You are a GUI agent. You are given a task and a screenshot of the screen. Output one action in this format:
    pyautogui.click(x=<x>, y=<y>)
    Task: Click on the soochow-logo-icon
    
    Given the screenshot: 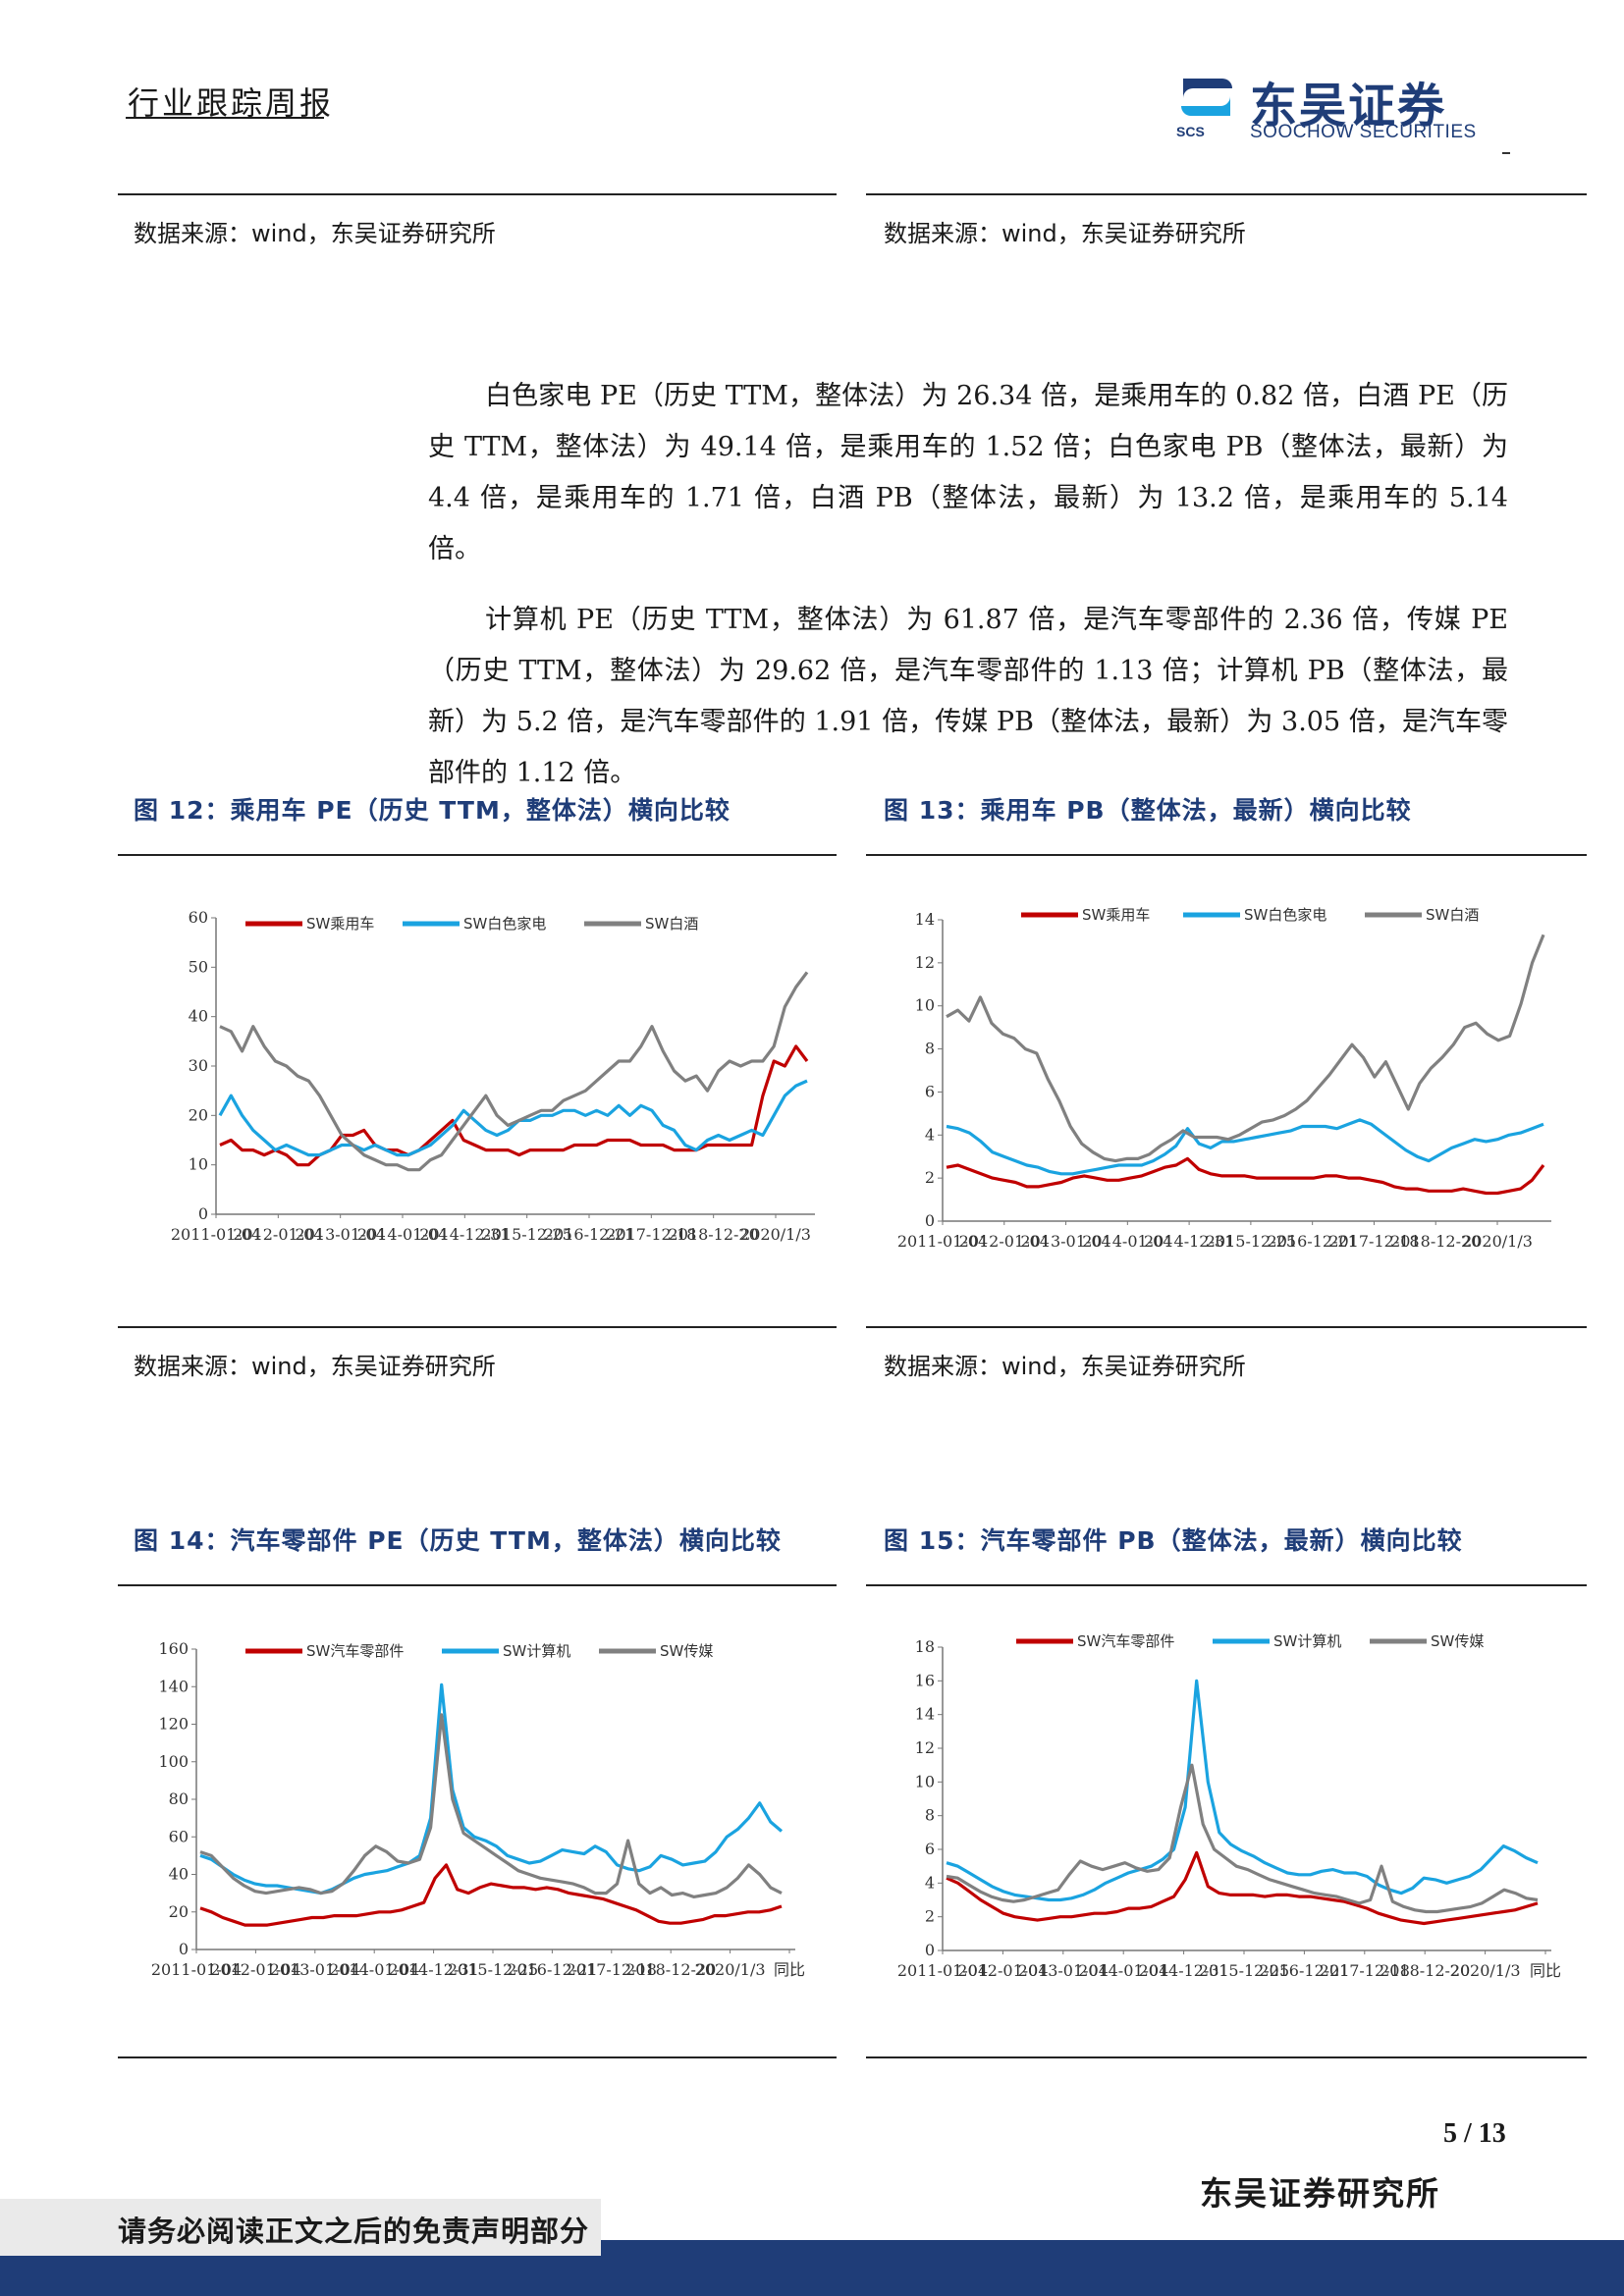 What is the action you would take?
    pyautogui.click(x=1206, y=97)
    